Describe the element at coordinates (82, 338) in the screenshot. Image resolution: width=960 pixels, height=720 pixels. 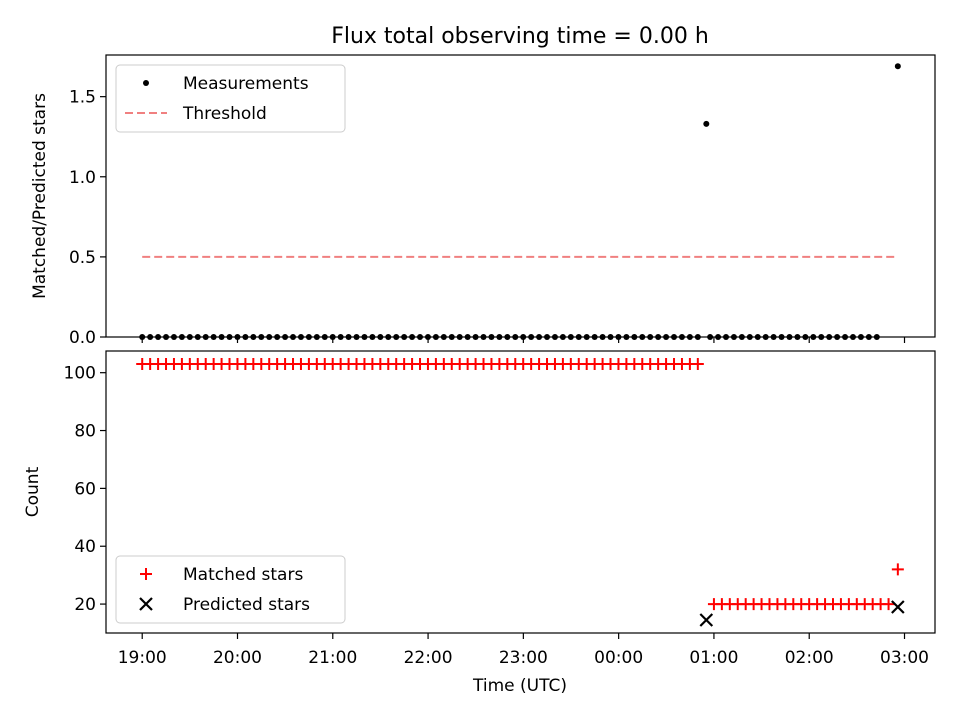
I see `top-y-tick-label: 0.0` at that location.